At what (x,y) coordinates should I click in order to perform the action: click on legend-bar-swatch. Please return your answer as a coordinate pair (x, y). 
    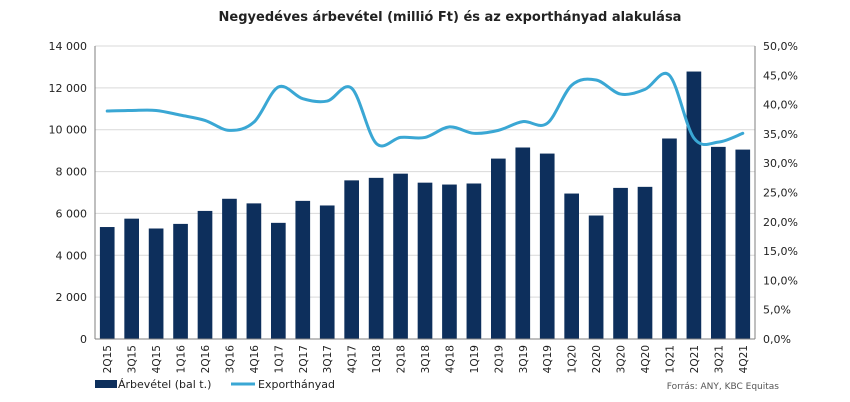
    Looking at the image, I should click on (106, 384).